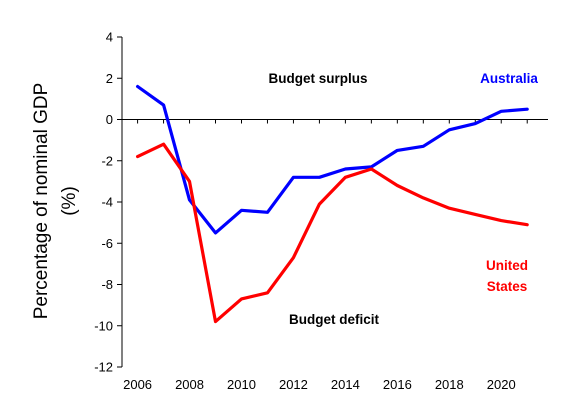 This screenshot has width=570, height=410. Describe the element at coordinates (69, 201) in the screenshot. I see `y-axis-label-line2: (%)` at that location.